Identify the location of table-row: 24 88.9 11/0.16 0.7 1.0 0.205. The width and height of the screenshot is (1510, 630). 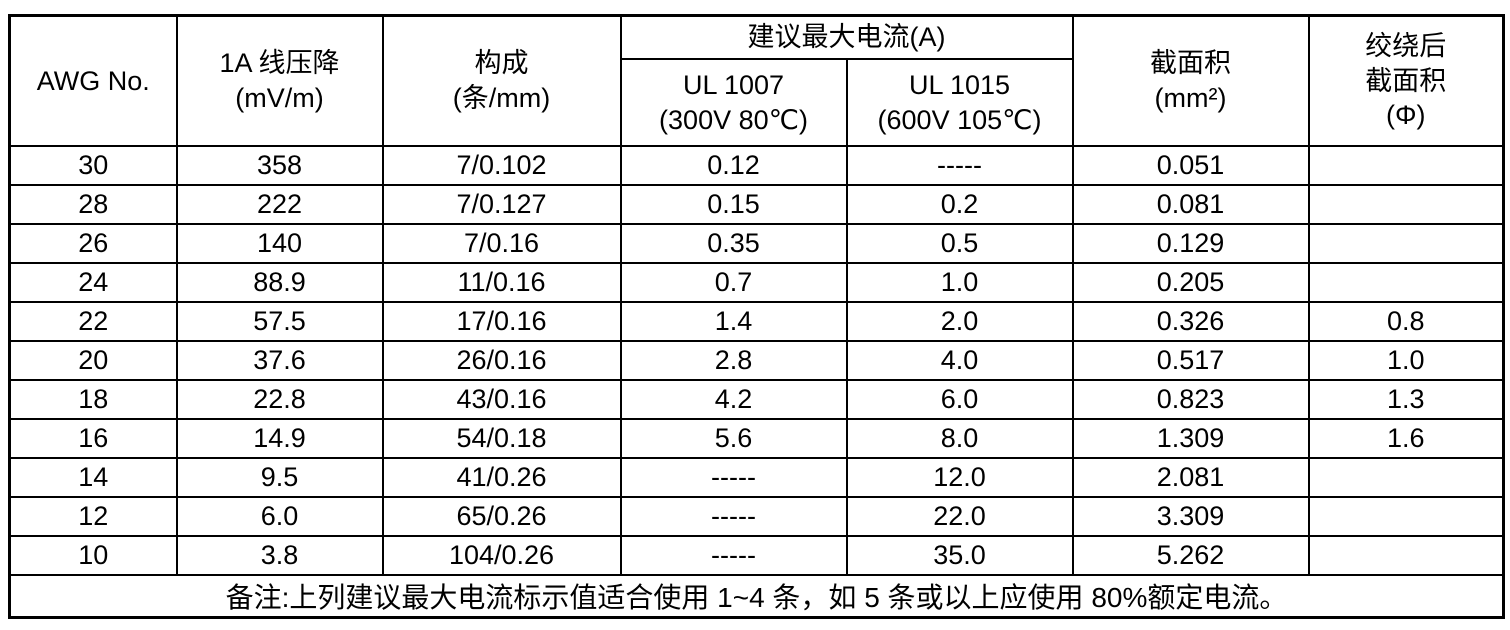
(756, 282).